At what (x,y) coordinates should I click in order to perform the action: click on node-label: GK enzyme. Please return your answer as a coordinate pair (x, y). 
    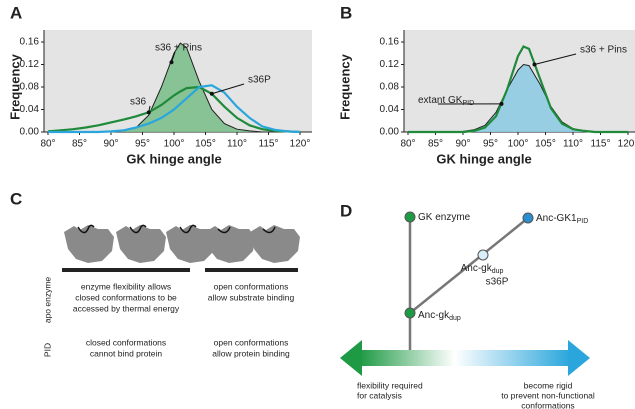
    Looking at the image, I should click on (444, 217).